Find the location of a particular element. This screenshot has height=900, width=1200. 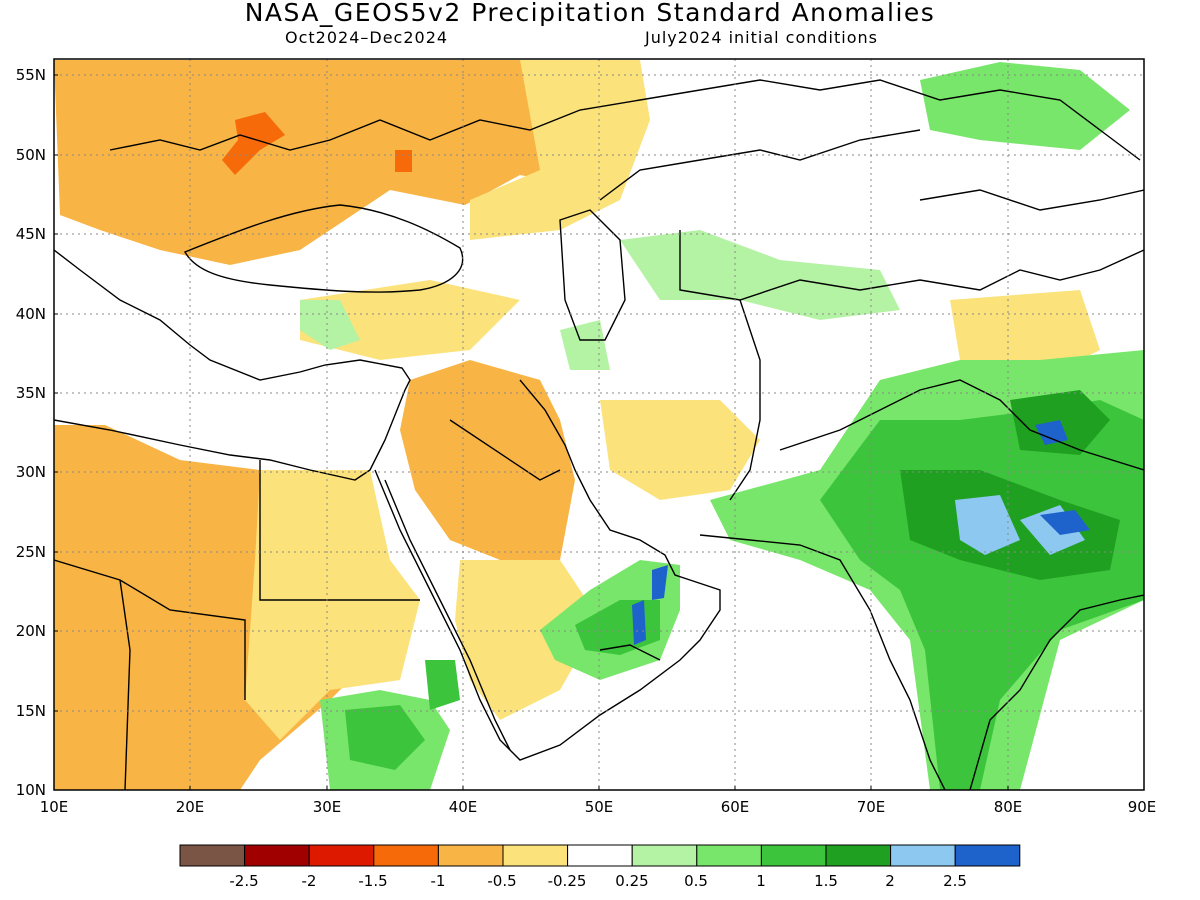

lon-label: 30E is located at coordinates (327, 807).